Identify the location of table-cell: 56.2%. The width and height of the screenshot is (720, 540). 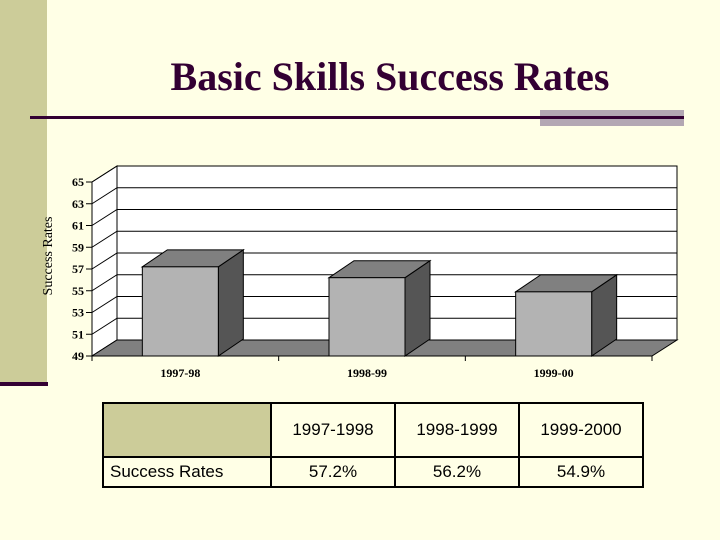
(457, 472).